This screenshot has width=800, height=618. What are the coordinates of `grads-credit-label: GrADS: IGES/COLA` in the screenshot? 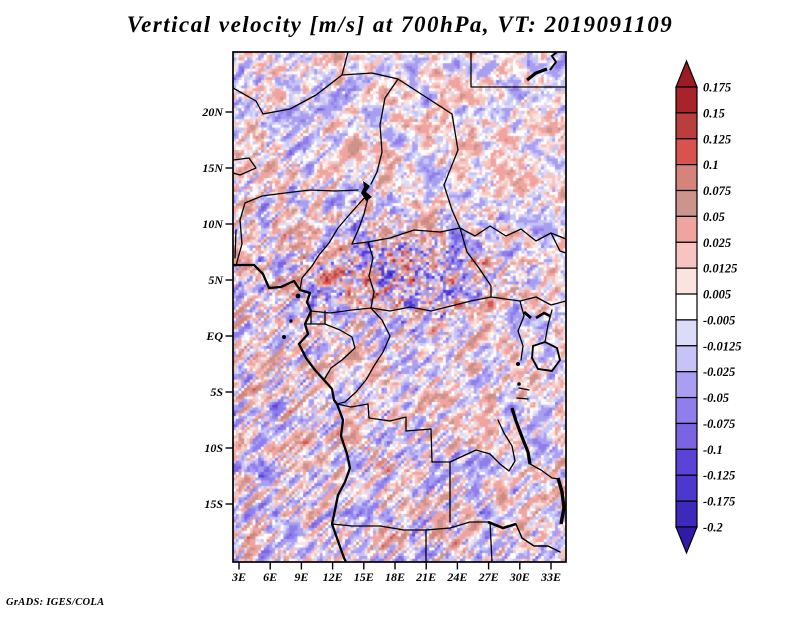 It's located at (55, 602).